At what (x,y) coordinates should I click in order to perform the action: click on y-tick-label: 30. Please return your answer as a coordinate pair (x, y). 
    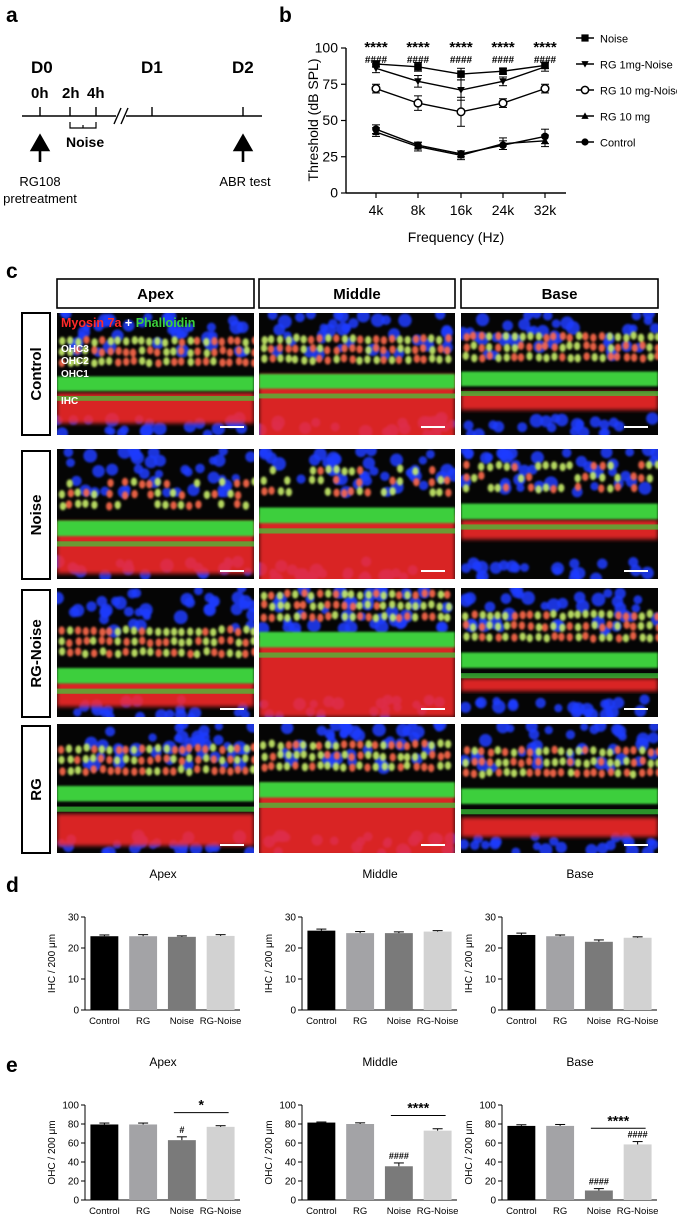
    Looking at the image, I should click on (291, 918).